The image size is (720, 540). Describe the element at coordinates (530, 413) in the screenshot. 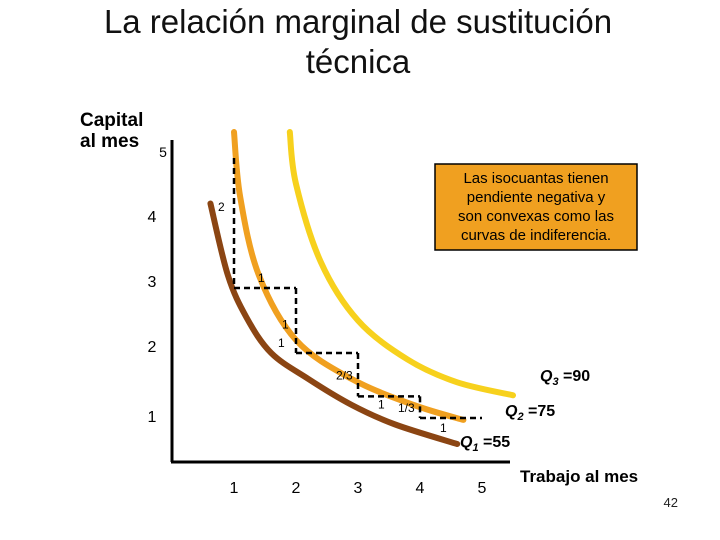

I see `series-label-2: Q2 =75` at that location.